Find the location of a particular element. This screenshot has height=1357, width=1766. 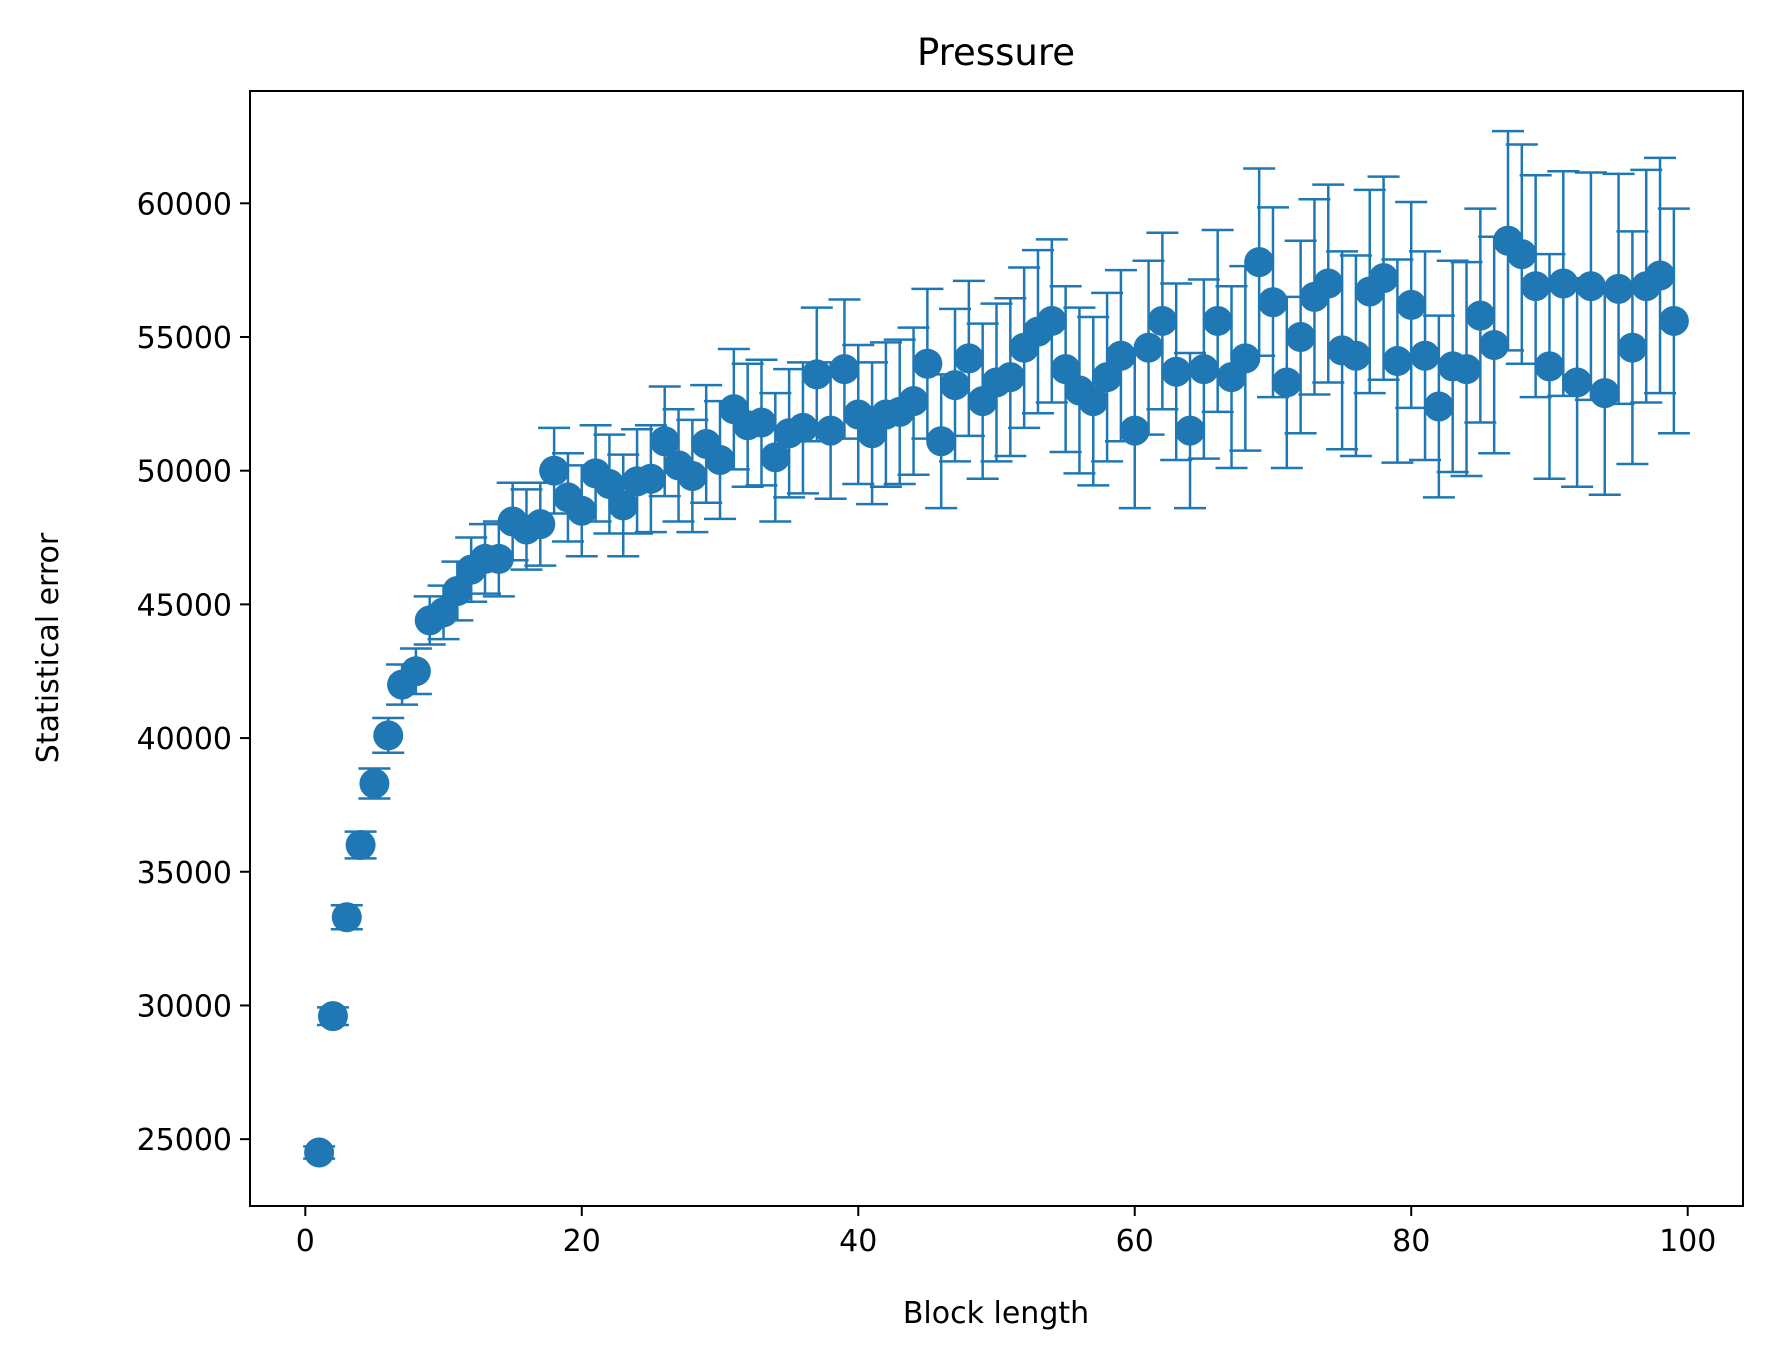

y-tick-label-25000: 25000 is located at coordinates (184, 1140).